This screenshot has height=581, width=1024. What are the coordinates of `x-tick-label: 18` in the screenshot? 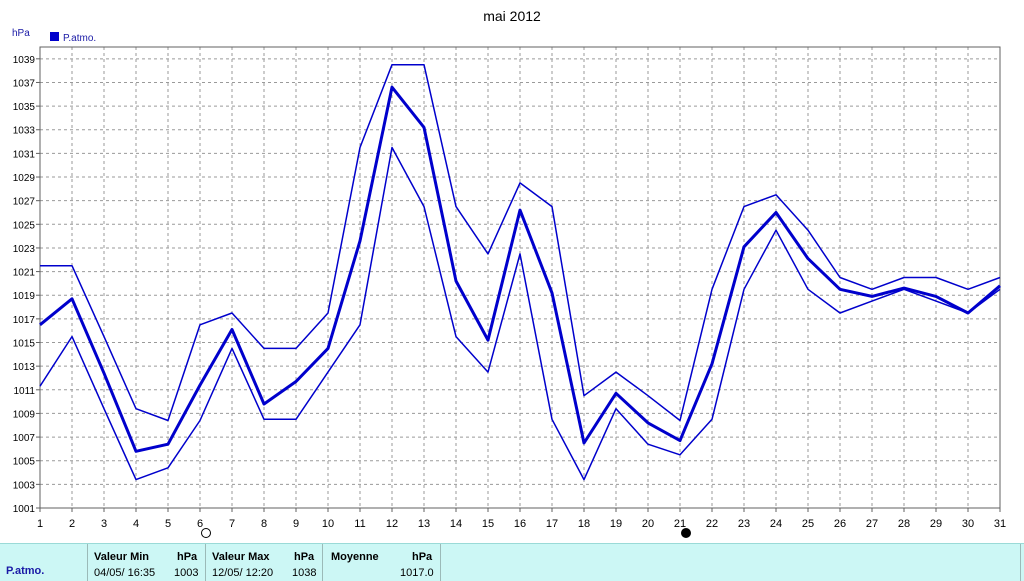 It's located at (584, 524).